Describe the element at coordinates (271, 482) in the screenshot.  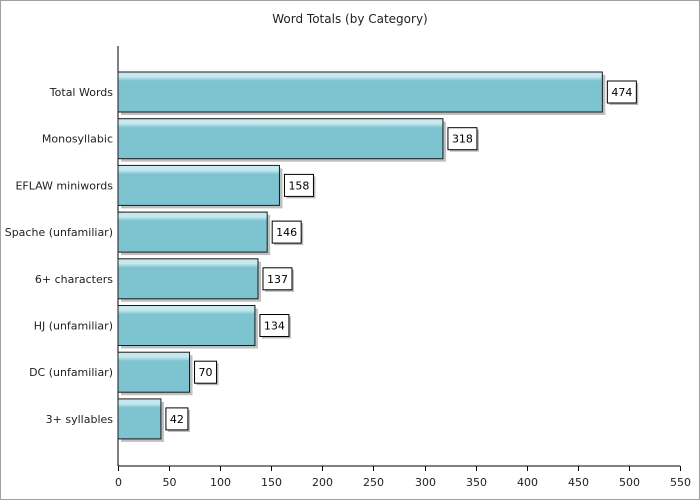
I see `x-tick-label: 150` at that location.